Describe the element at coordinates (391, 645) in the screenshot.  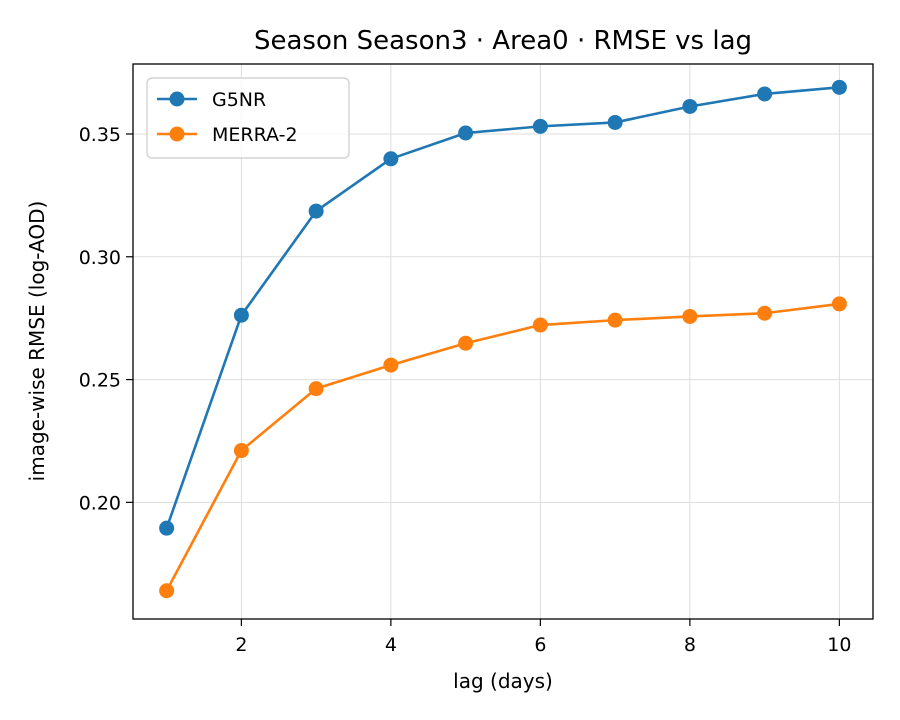
I see `x-tick-label: 4` at that location.